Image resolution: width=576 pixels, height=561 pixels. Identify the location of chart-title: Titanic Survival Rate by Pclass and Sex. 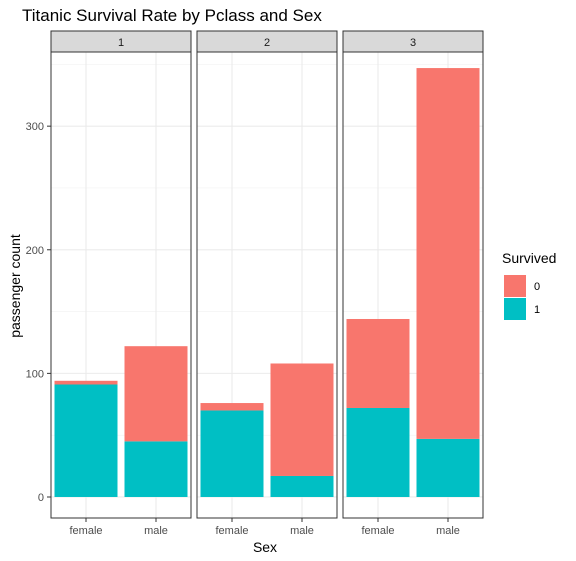
(172, 15).